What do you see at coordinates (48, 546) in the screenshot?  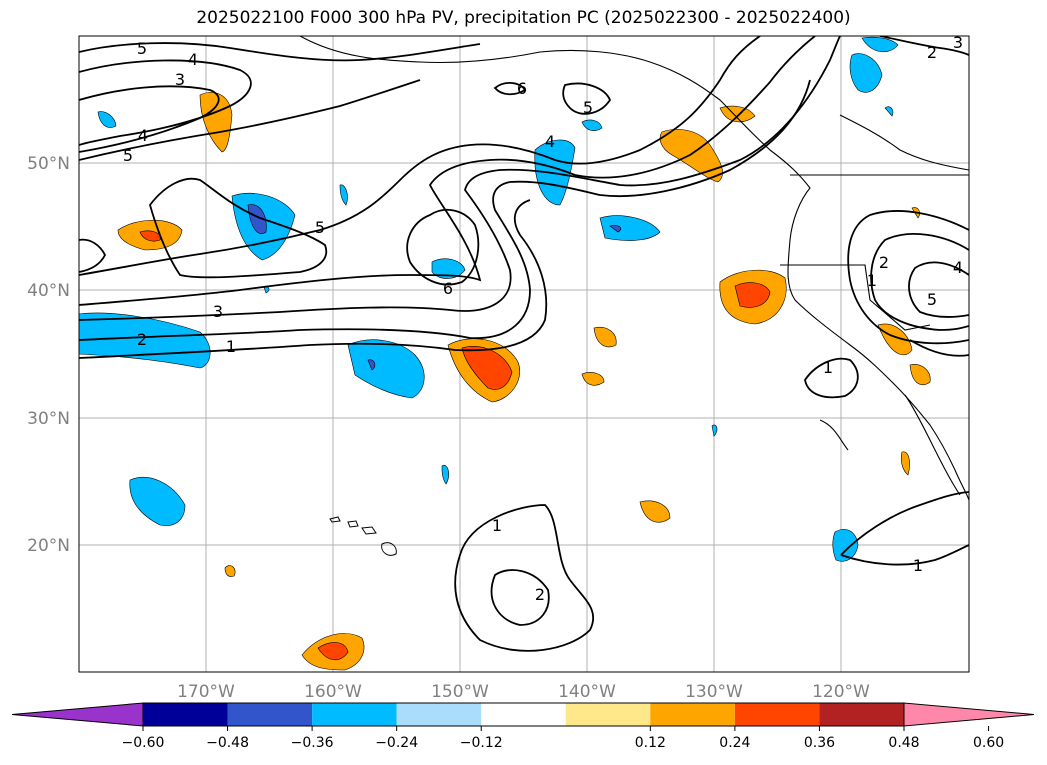 I see `lat-label-20: 20°N` at bounding box center [48, 546].